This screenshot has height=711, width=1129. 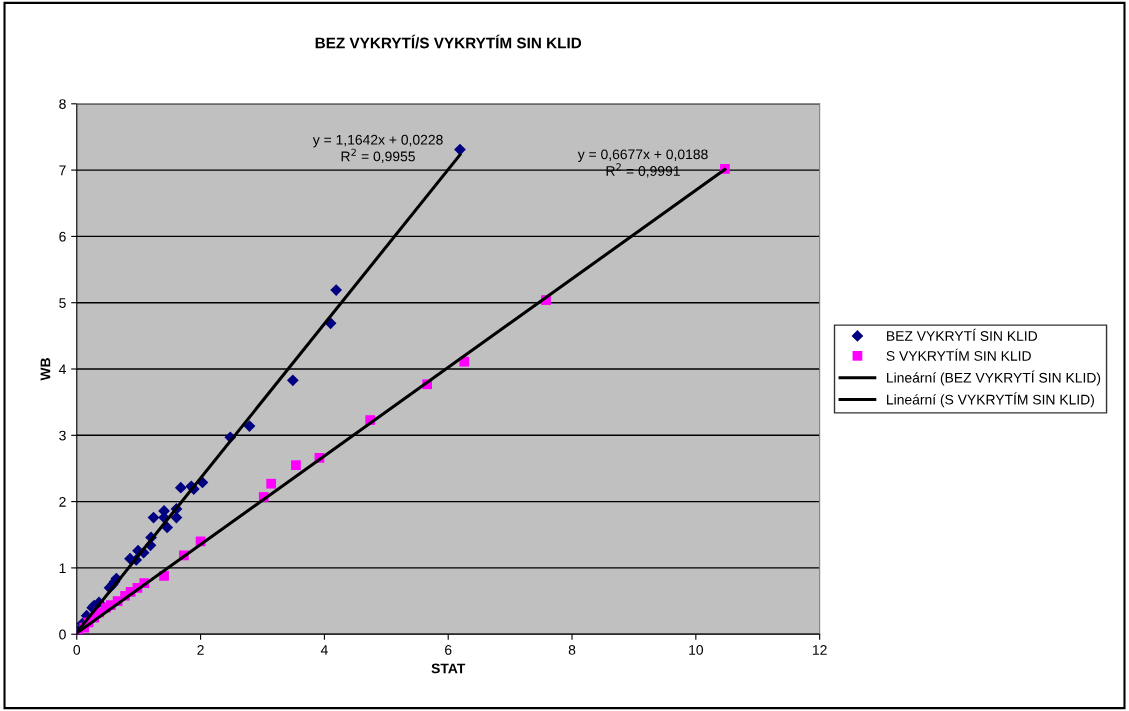 I want to click on x-axis-title: STAT, so click(x=448, y=668).